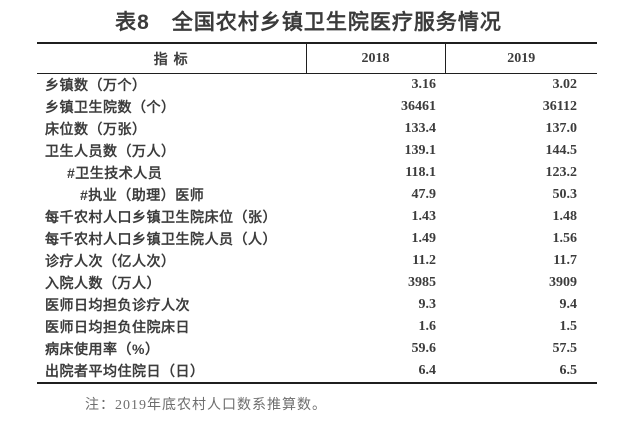 The height and width of the screenshot is (434, 617). I want to click on col-header-2019: 2019, so click(520, 58).